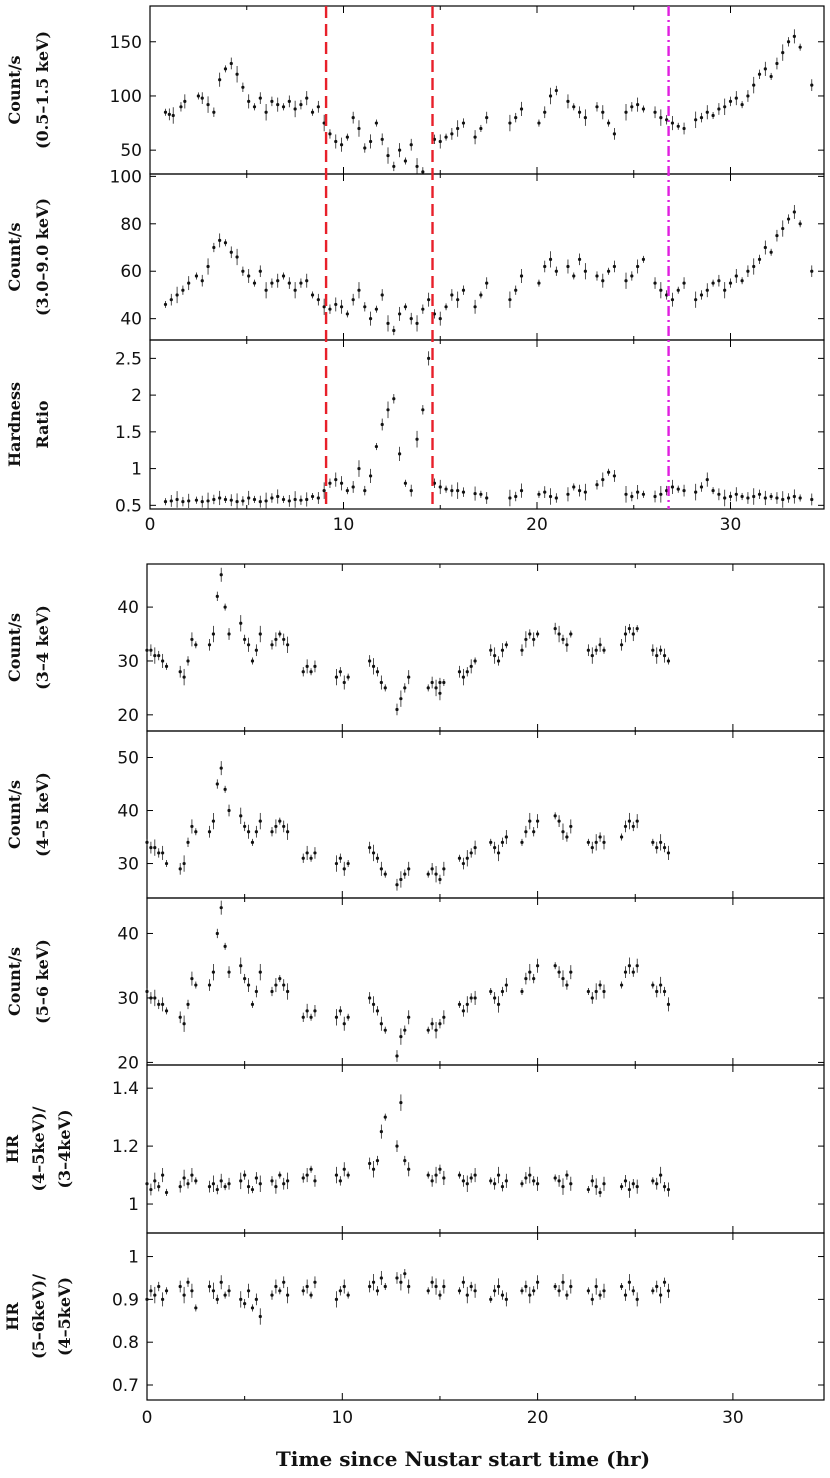 The image size is (830, 1478). Describe the element at coordinates (14, 647) in the screenshot. I see `y-axis-label: Count/s` at that location.